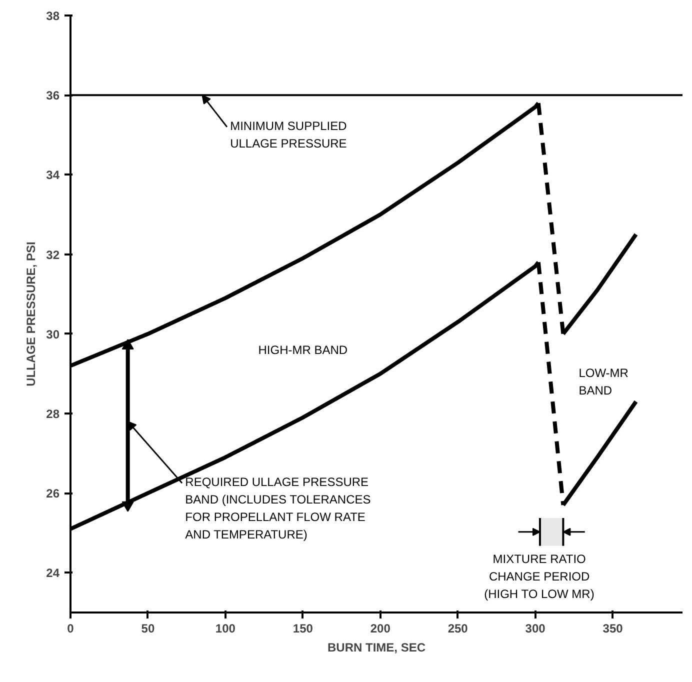  Describe the element at coordinates (303, 349) in the screenshot. I see `annotation: HIGH-MR BAND` at that location.